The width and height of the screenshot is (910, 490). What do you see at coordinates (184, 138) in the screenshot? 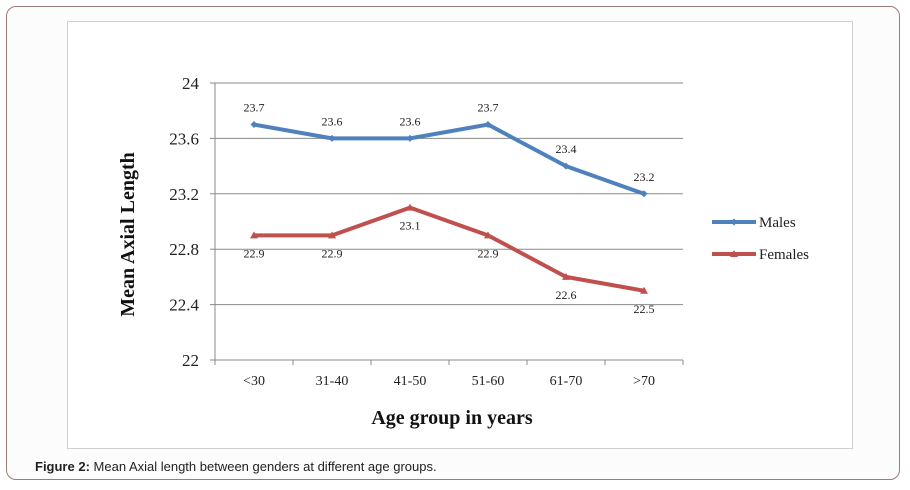
I see `y-tick-label: 23.6` at bounding box center [184, 138].